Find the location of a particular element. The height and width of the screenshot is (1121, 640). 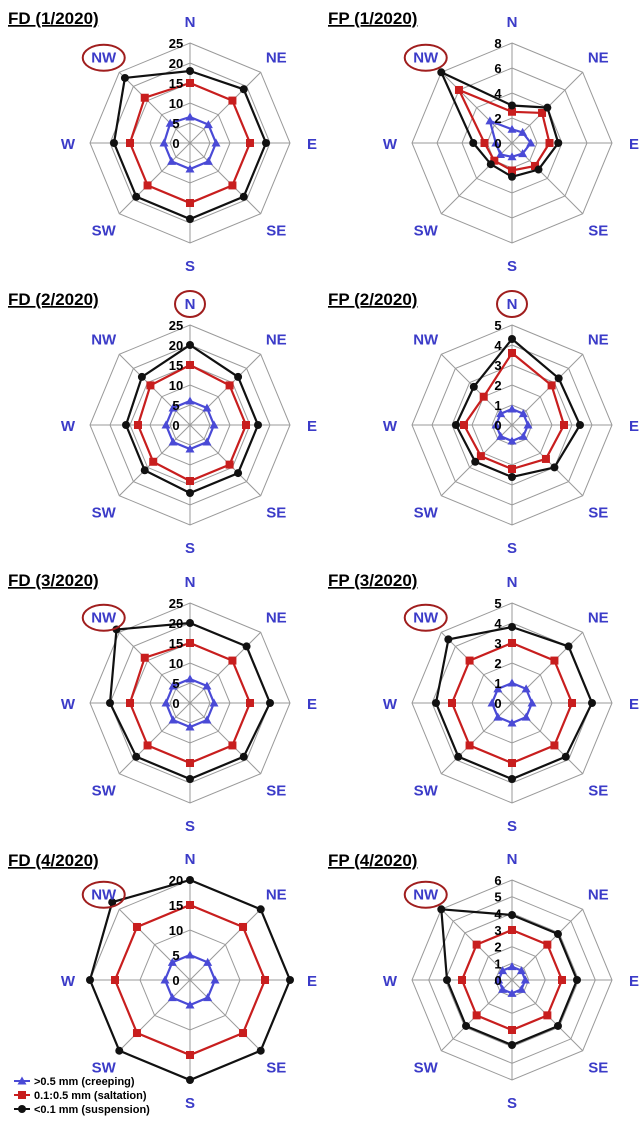

tick-label: 0 is located at coordinates (175, 980).